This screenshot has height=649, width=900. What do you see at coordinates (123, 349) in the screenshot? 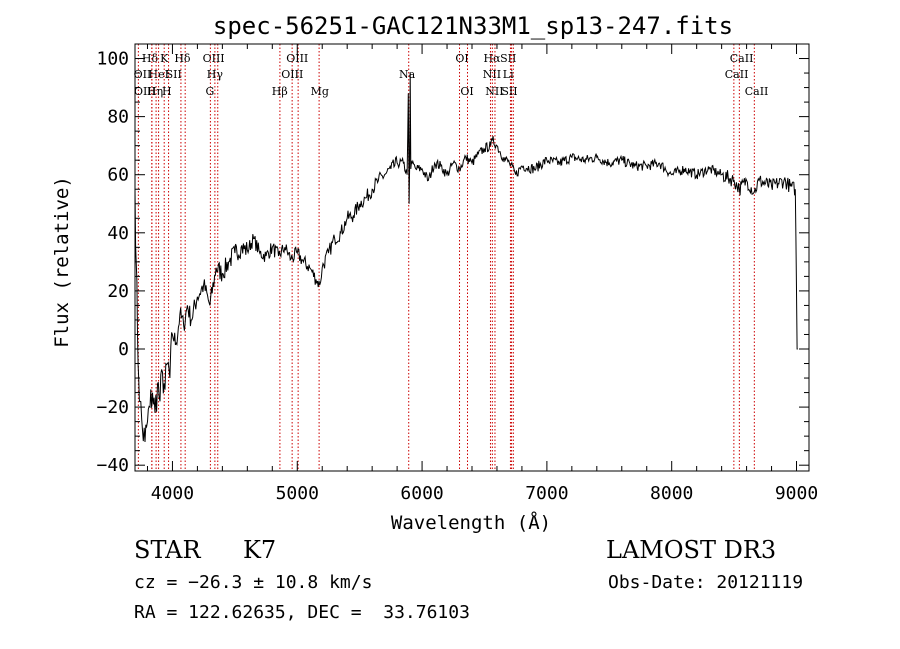
I see `y-tick-label-2: 0` at bounding box center [123, 349].